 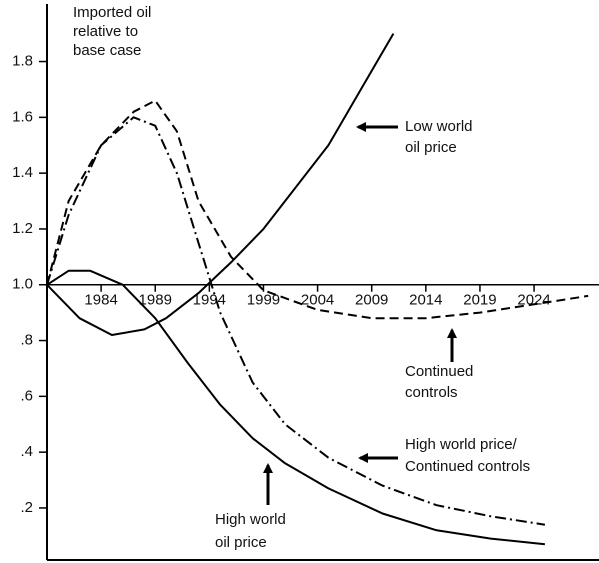 I want to click on annotation: Continued, so click(x=439, y=371).